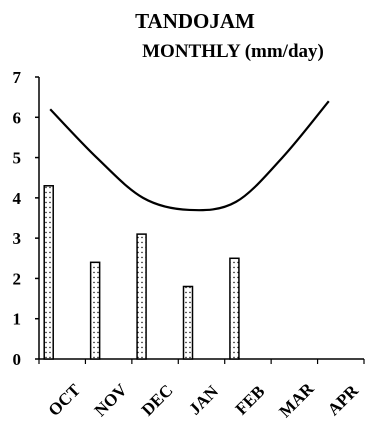 Image resolution: width=375 pixels, height=430 pixels. What do you see at coordinates (111, 400) in the screenshot?
I see `x-tick-label: NOV` at bounding box center [111, 400].